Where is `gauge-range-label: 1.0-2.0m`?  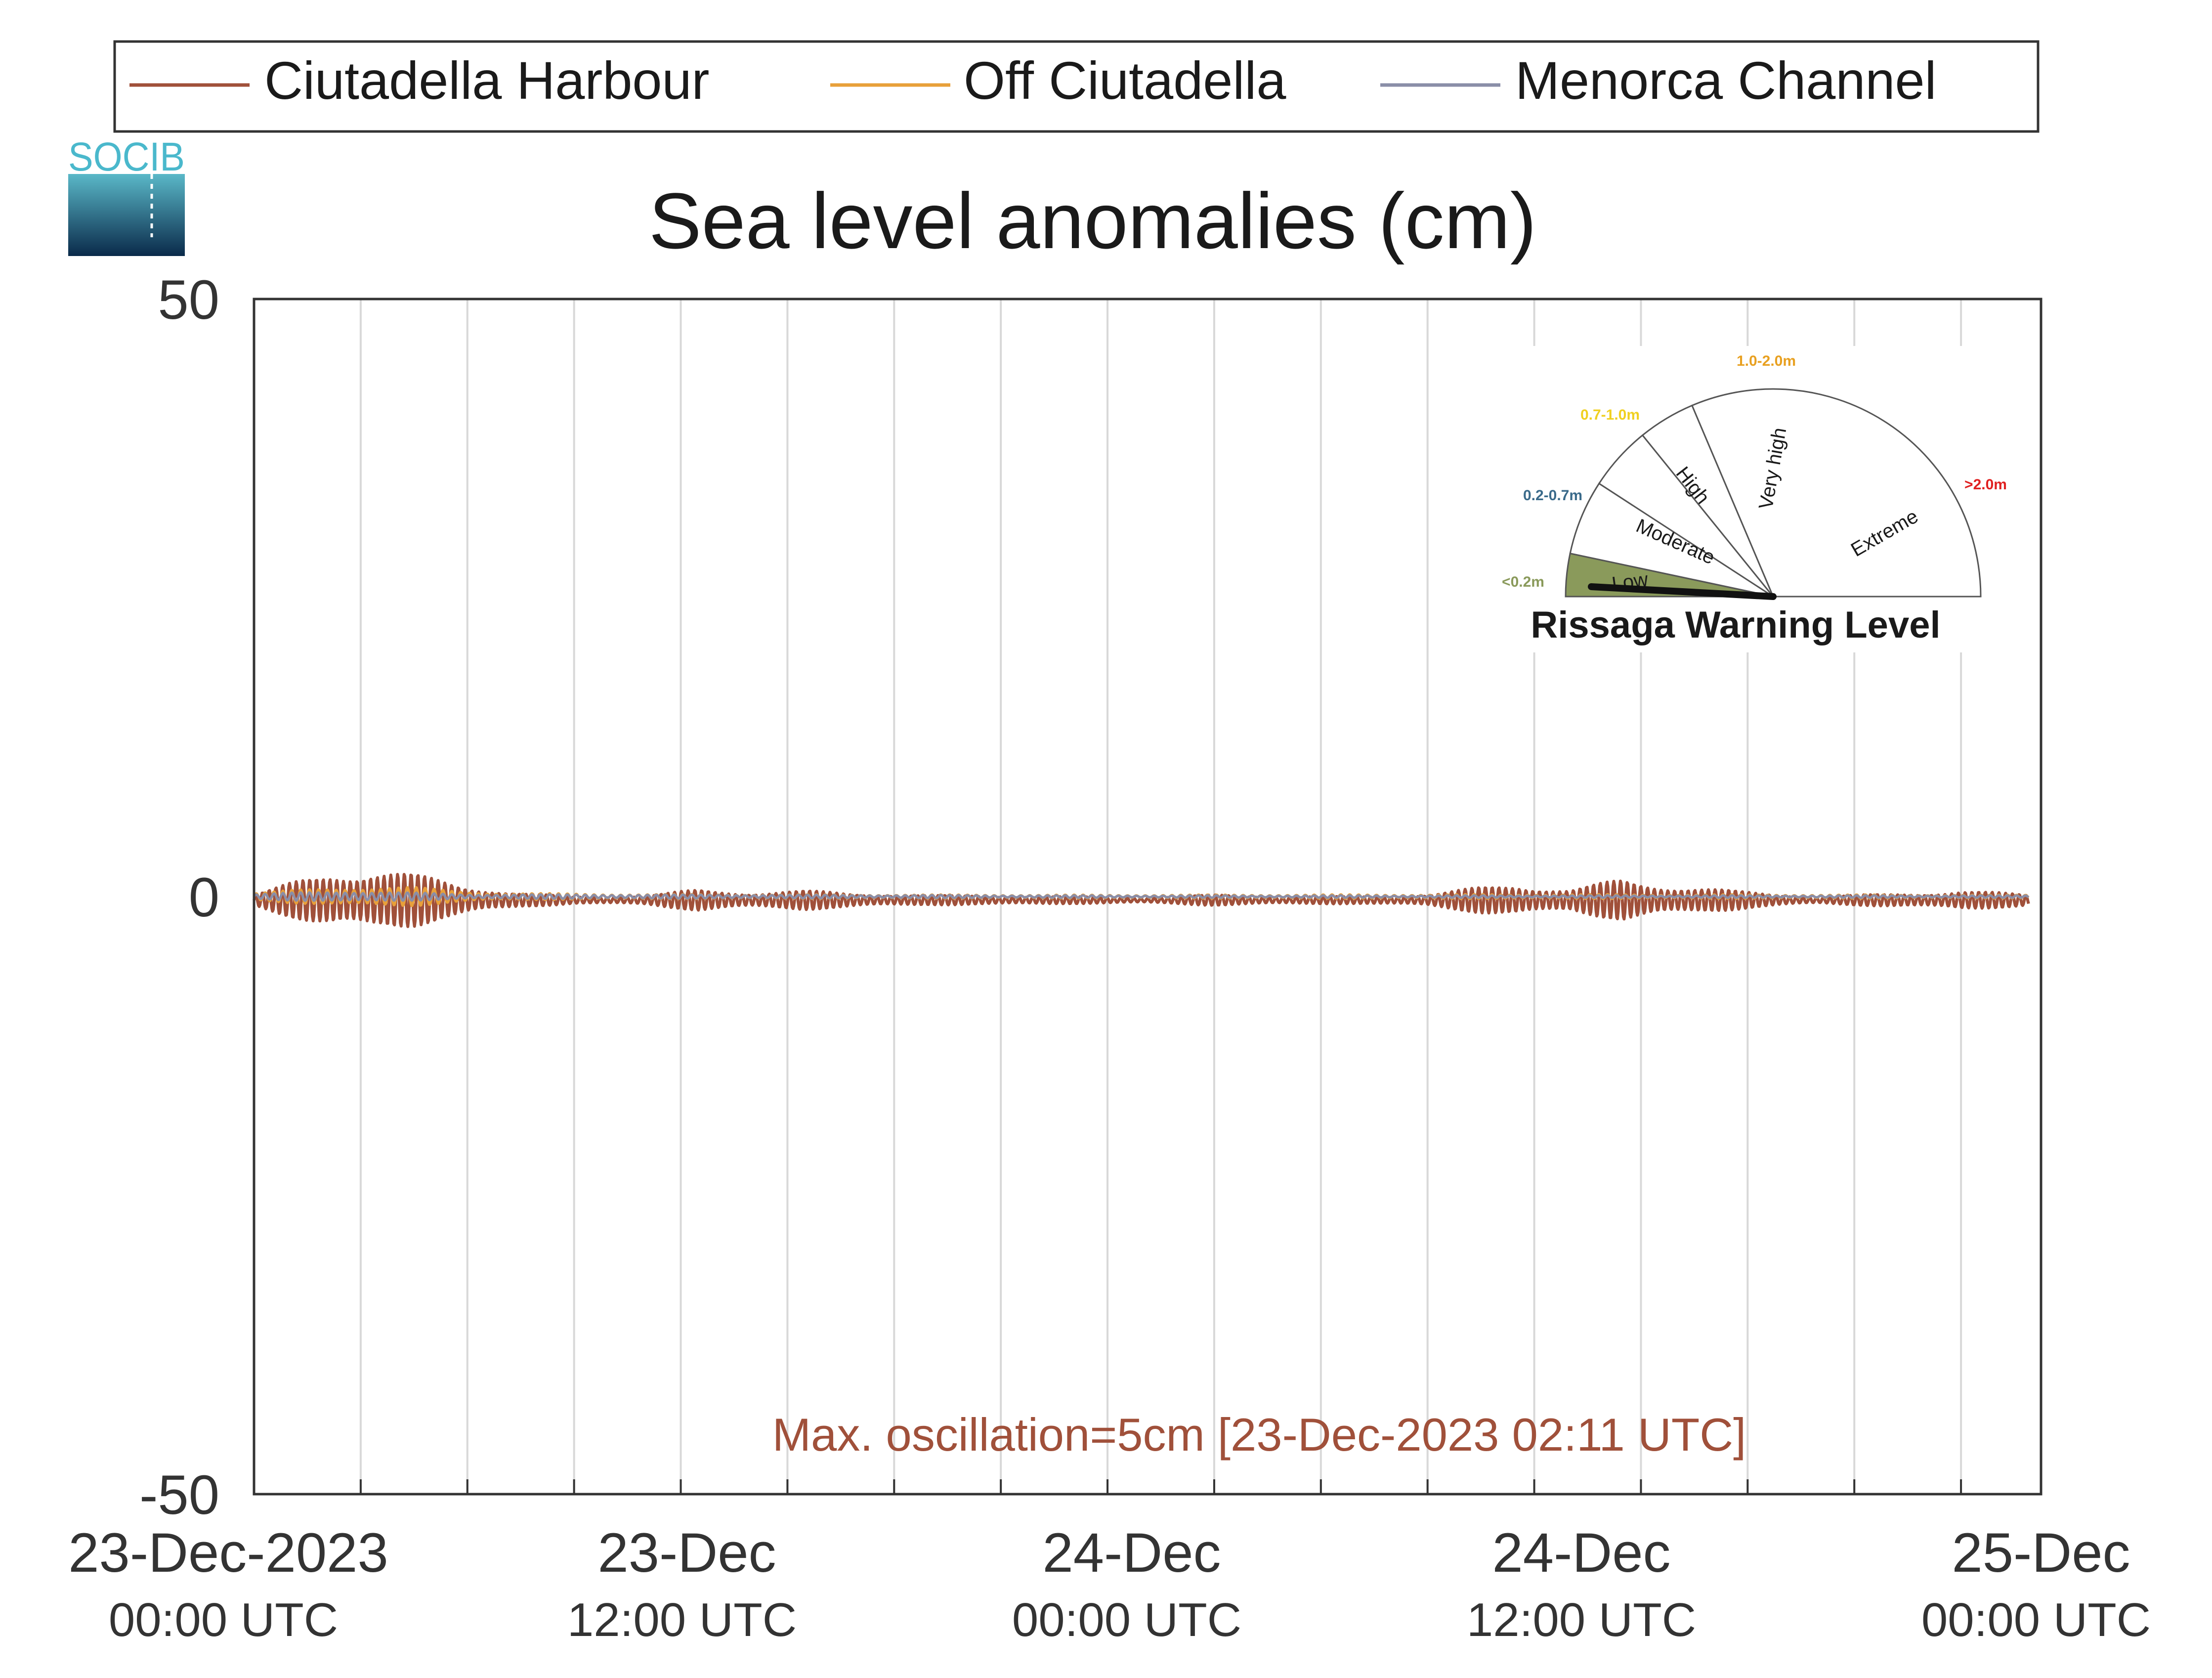
gauge-range-label: 1.0-2.0m is located at coordinates (1766, 361).